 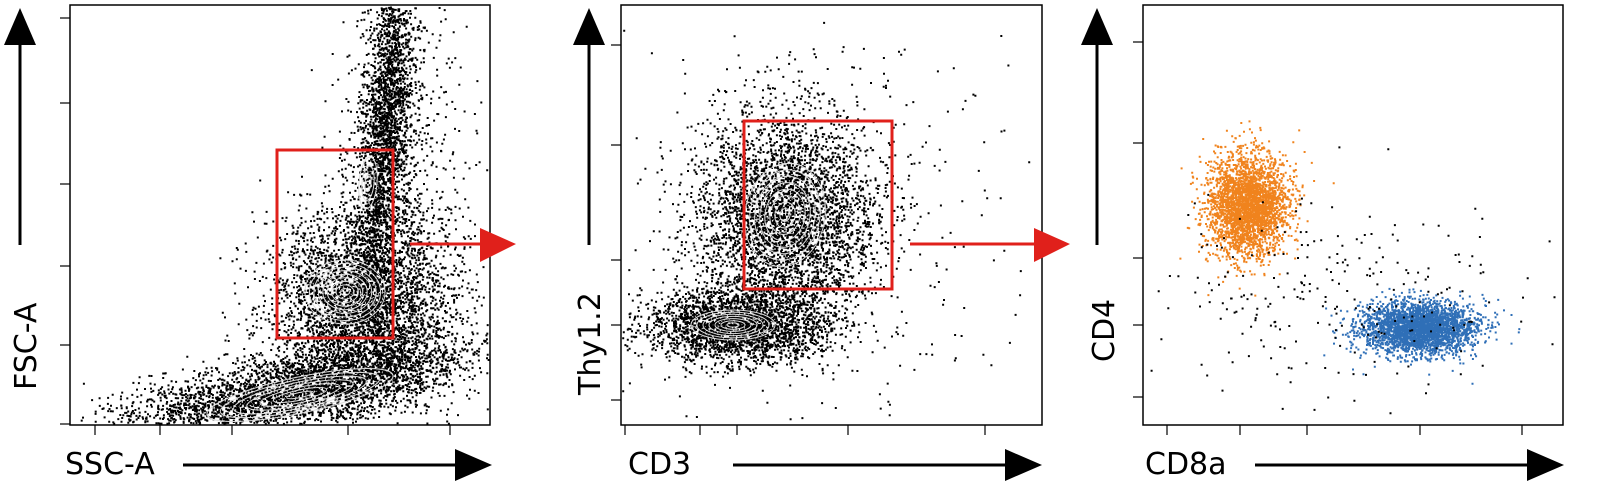 What do you see at coordinates (26, 346) in the screenshot?
I see `y-axis-label: FSC-A` at bounding box center [26, 346].